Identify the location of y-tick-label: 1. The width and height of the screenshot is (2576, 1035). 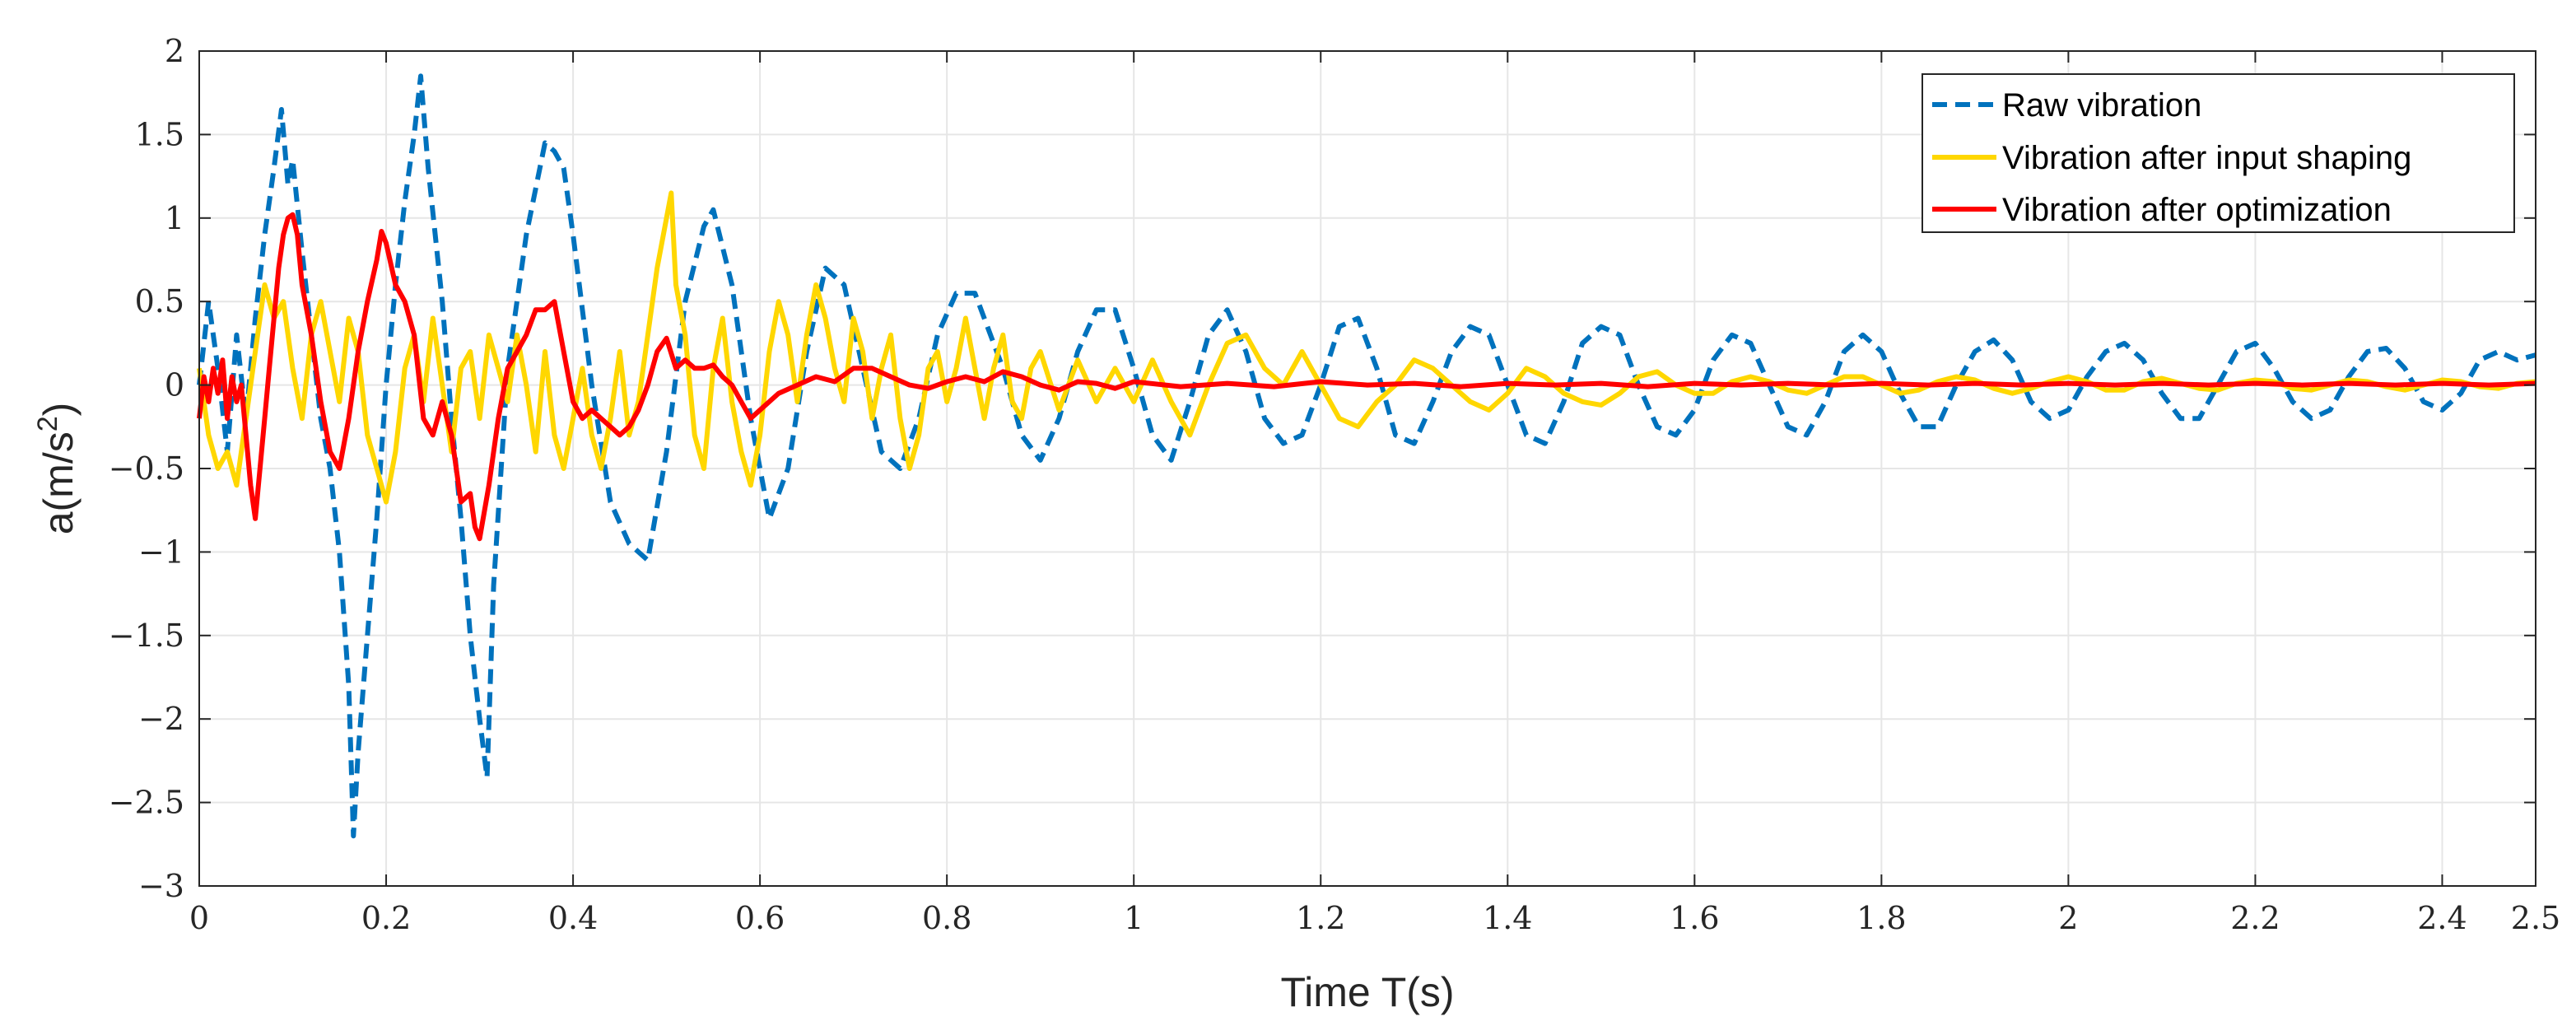
(174, 218).